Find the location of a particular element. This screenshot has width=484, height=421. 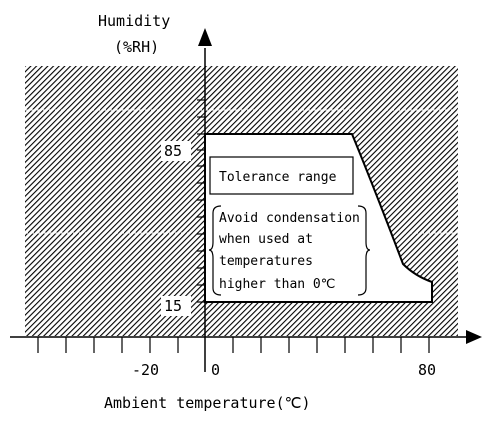

x-axis-label: Ambient temperature(℃) is located at coordinates (207, 403).